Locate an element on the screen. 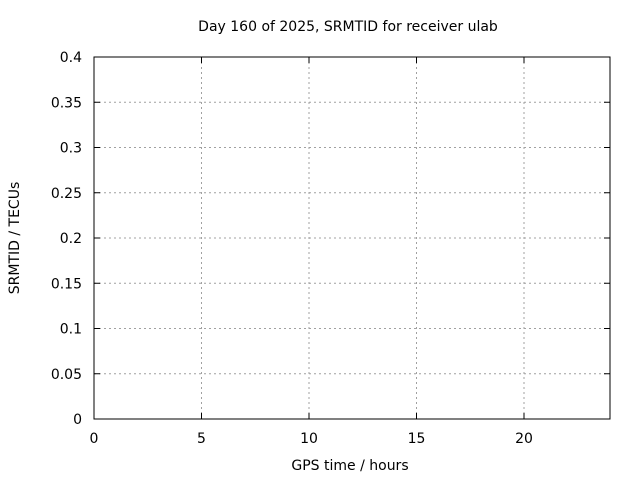 This screenshot has width=640, height=480. x-tick-label: 15 is located at coordinates (417, 439).